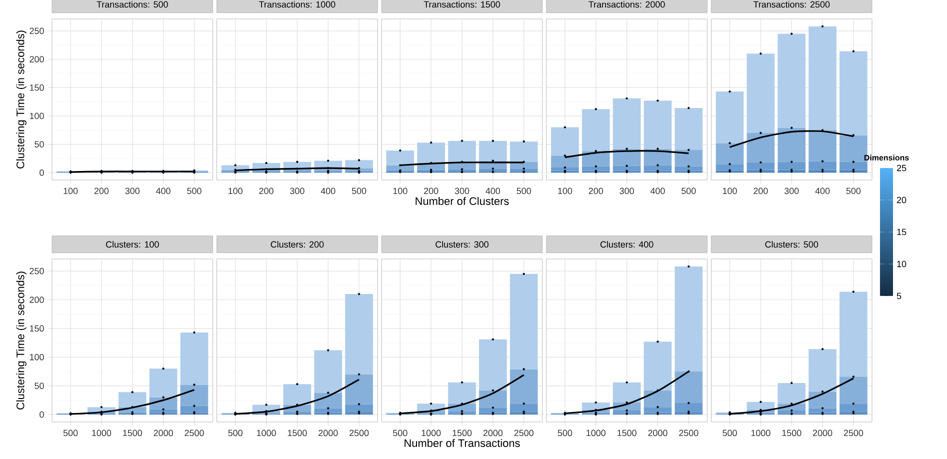 Image resolution: width=947 pixels, height=459 pixels. What do you see at coordinates (899, 296) in the screenshot?
I see `color-bar-label: 5` at bounding box center [899, 296].